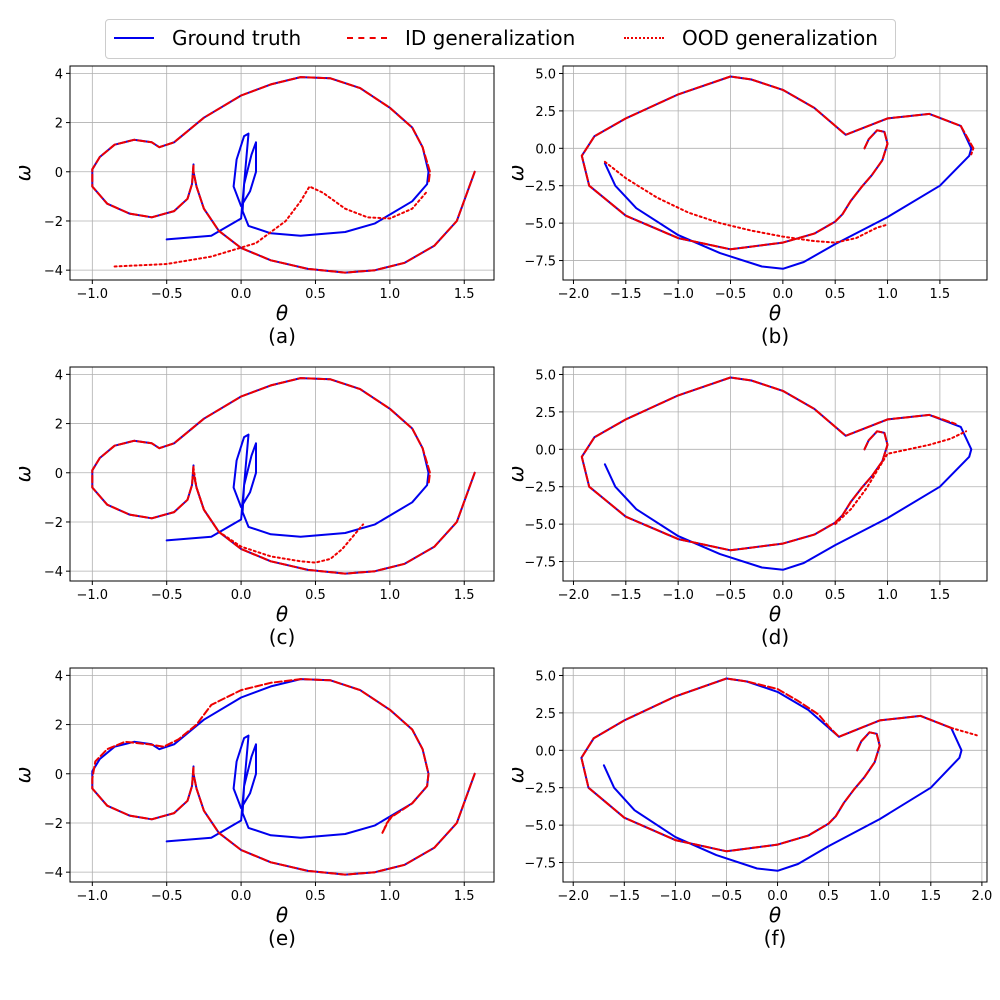  I want to click on y-tick-label: 2, so click(59, 124).